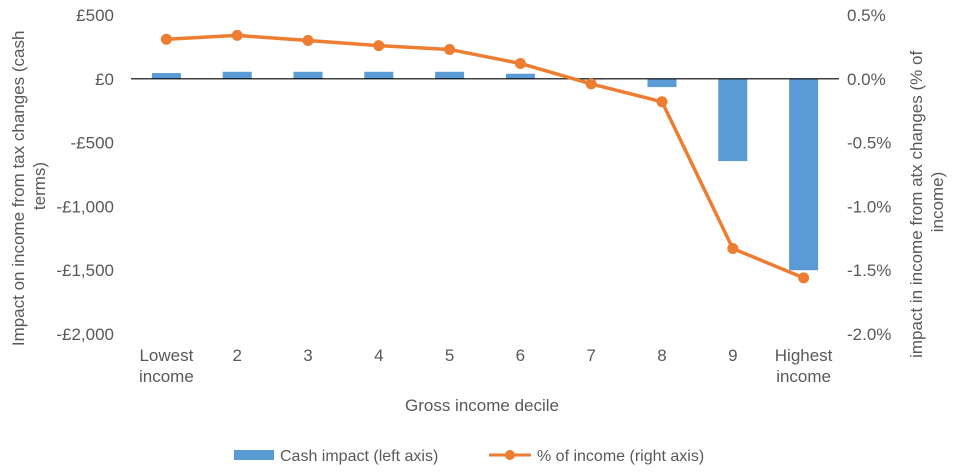  Describe the element at coordinates (449, 355) in the screenshot. I see `category-label: 5` at that location.